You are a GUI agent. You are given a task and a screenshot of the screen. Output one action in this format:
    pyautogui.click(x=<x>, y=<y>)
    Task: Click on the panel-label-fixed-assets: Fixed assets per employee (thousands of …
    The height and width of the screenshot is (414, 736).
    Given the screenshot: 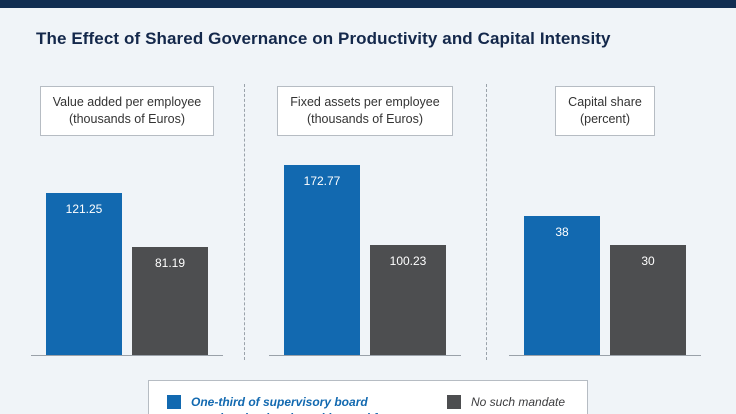 What is the action you would take?
    pyautogui.click(x=365, y=111)
    